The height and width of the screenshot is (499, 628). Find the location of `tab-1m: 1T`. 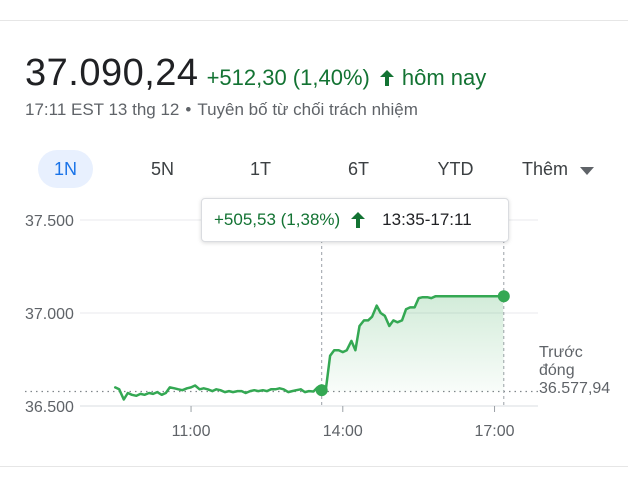

tab-1m: 1T is located at coordinates (260, 169).